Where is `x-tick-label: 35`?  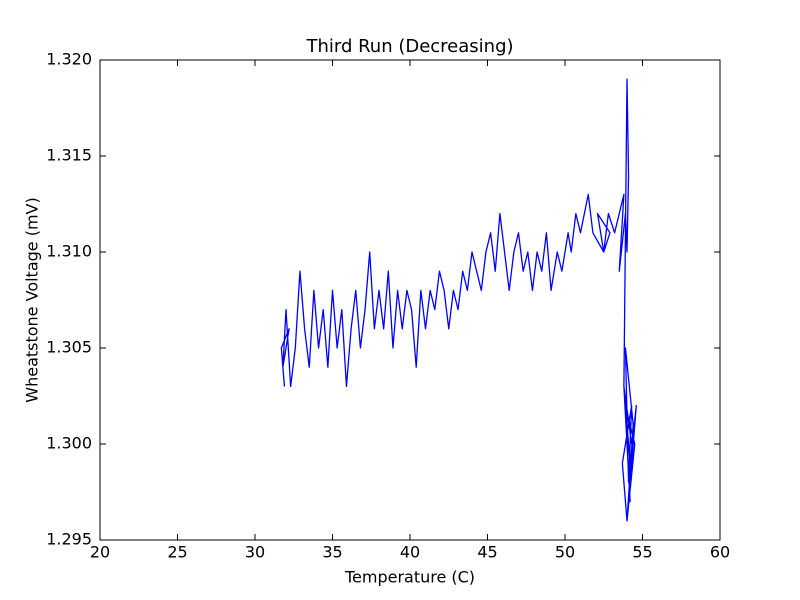 x-tick-label: 35 is located at coordinates (332, 552).